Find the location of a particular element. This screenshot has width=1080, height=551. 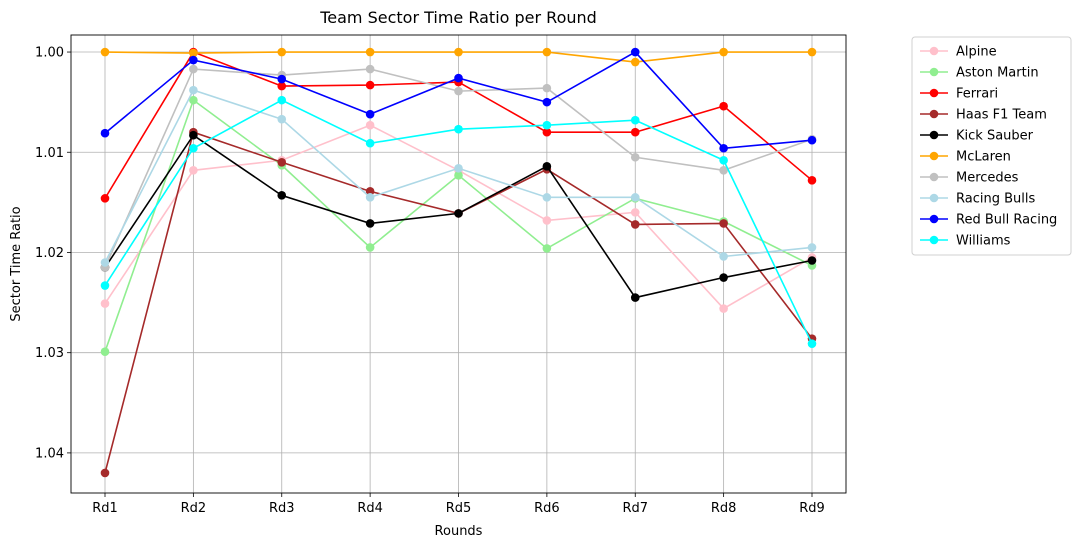

legend-item: Ferrari is located at coordinates (959, 94).